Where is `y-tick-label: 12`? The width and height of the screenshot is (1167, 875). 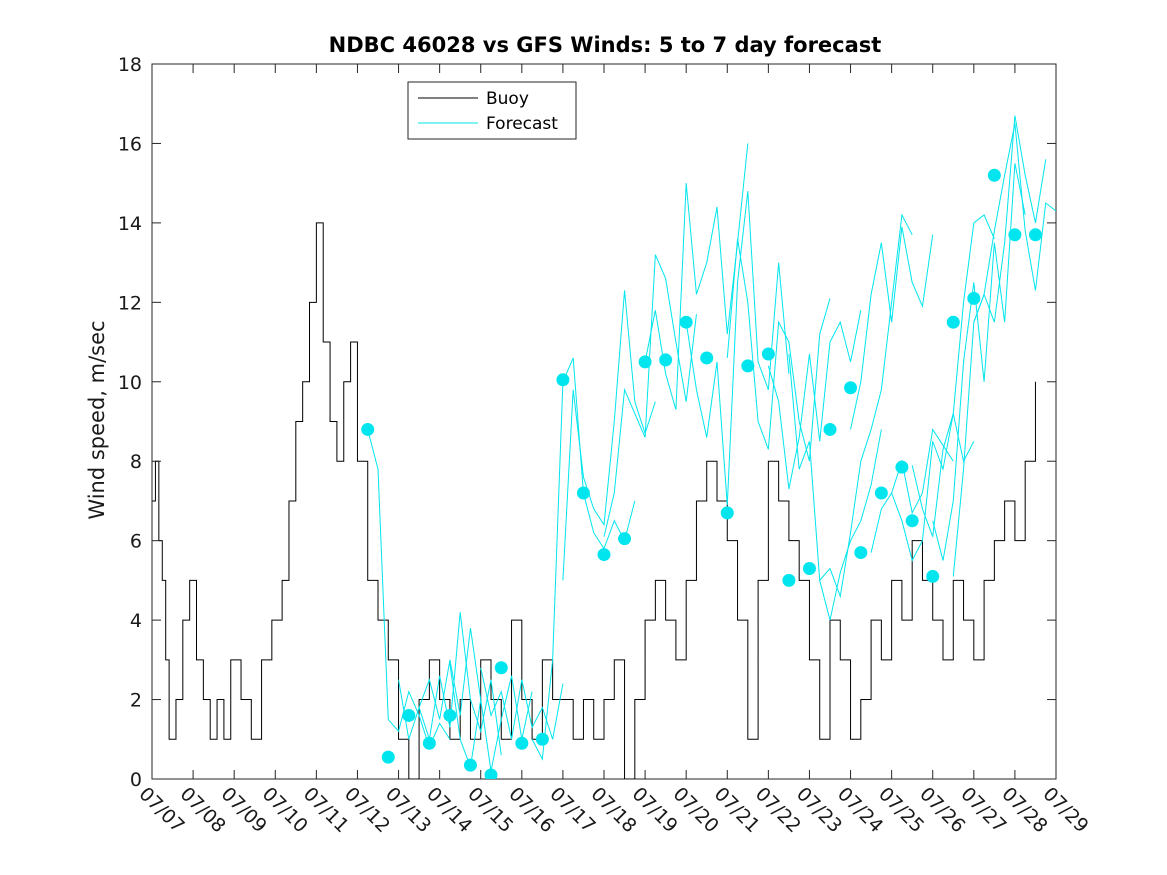 y-tick-label: 12 is located at coordinates (130, 303).